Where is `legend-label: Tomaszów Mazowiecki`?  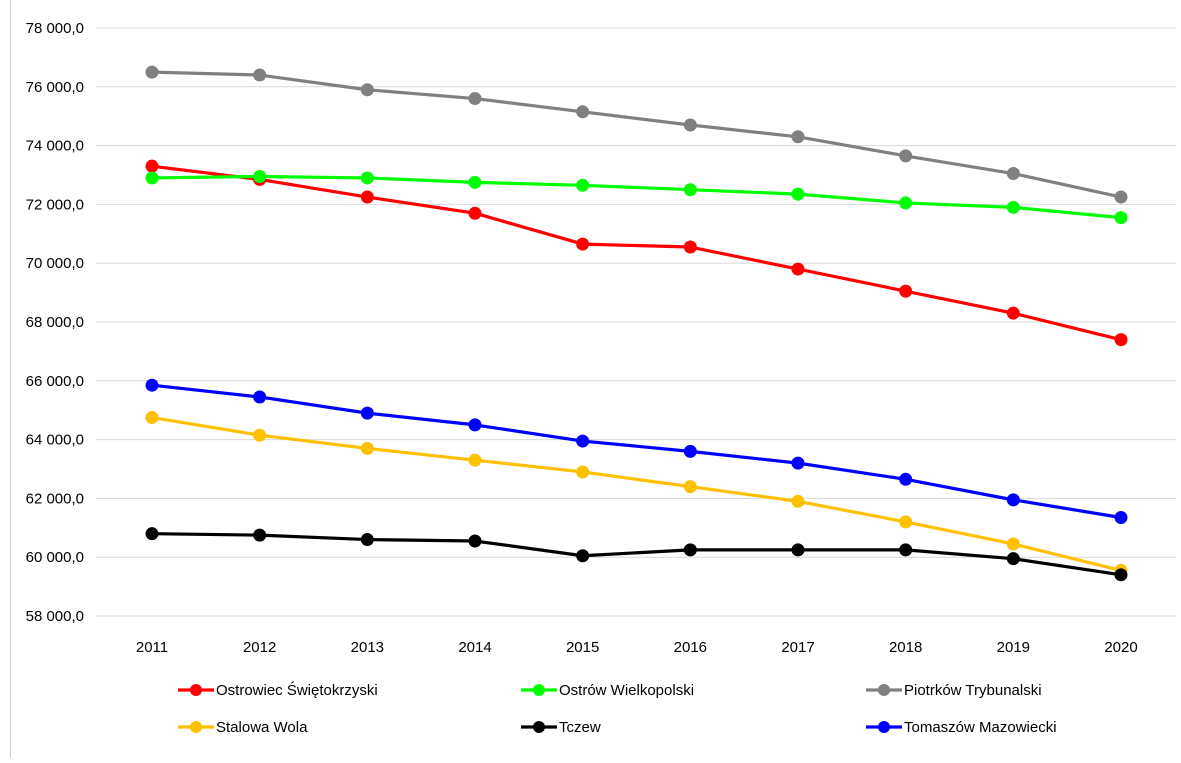 legend-label: Tomaszów Mazowiecki is located at coordinates (980, 727).